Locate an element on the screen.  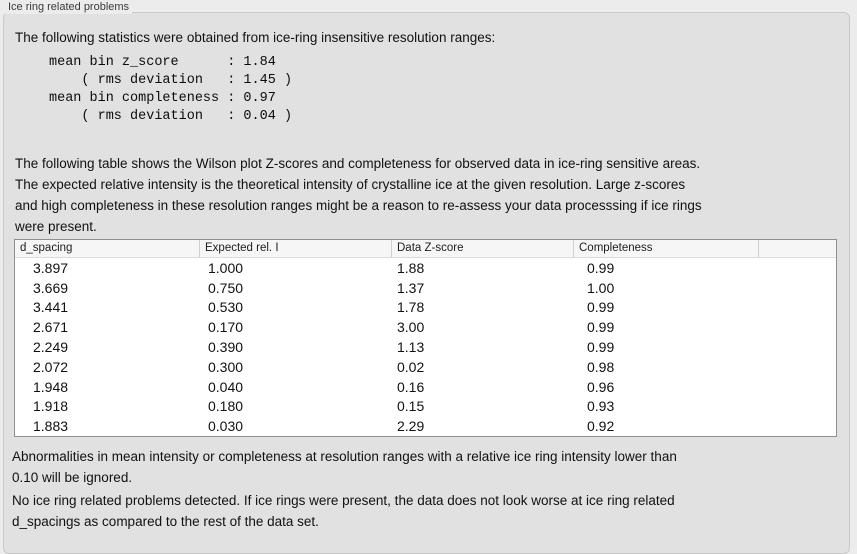
text-line: ( rms deviation : 1.45 ) is located at coordinates (171, 80).